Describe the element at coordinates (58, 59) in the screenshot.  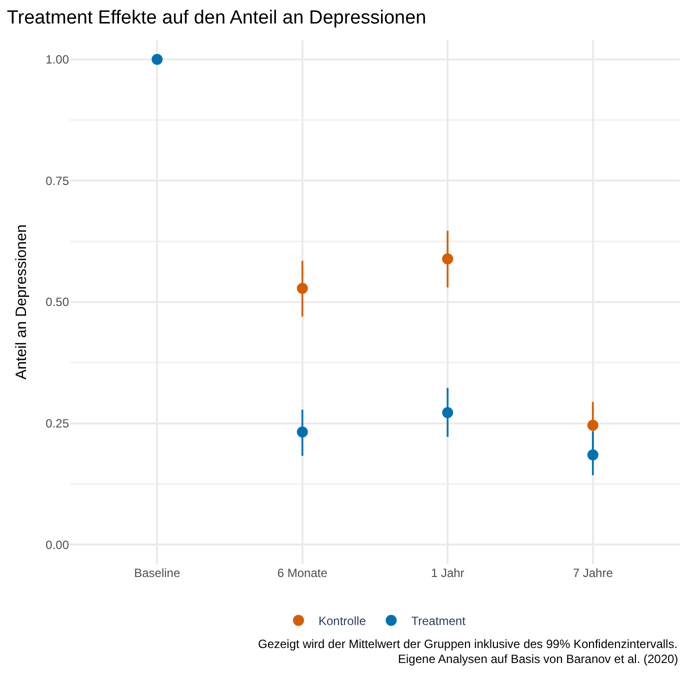
I see `y-tick-label: 1.00` at that location.